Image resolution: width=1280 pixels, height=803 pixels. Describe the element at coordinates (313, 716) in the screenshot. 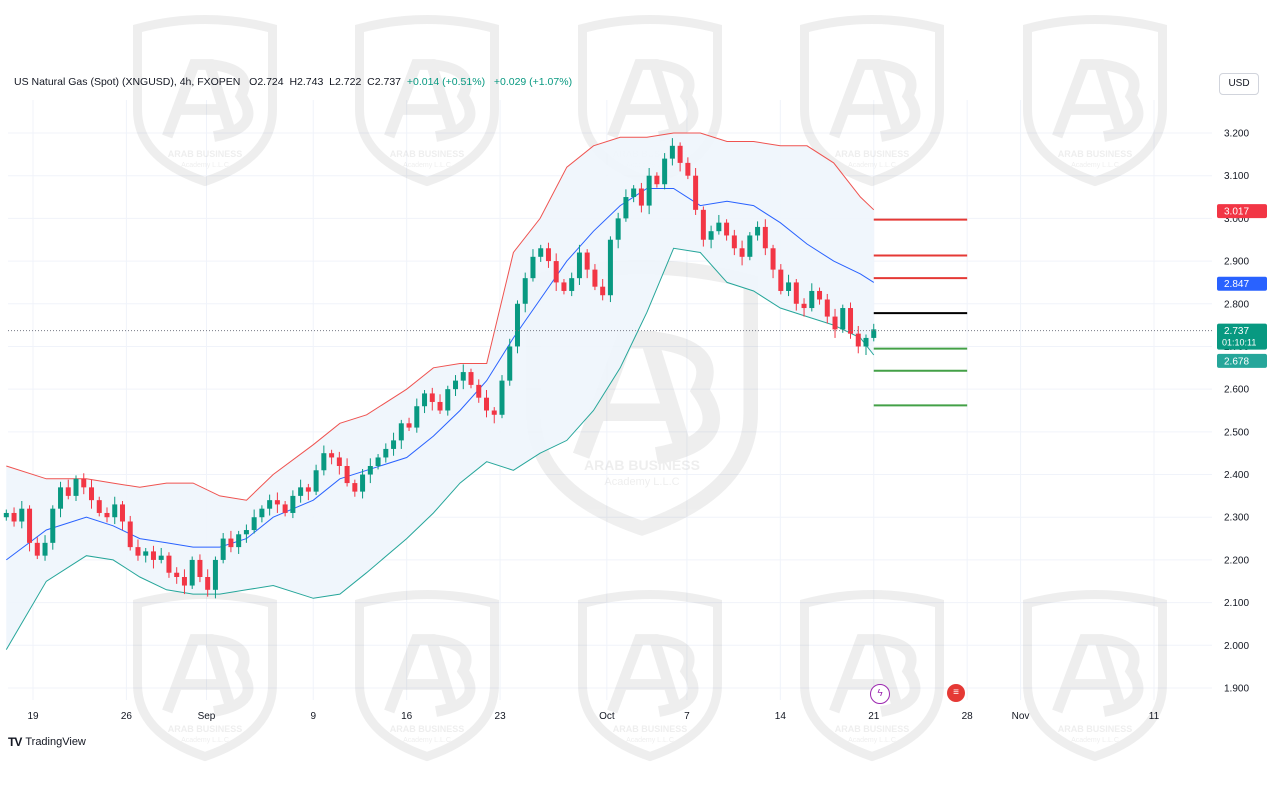

I see `time-tick-label: 9` at that location.